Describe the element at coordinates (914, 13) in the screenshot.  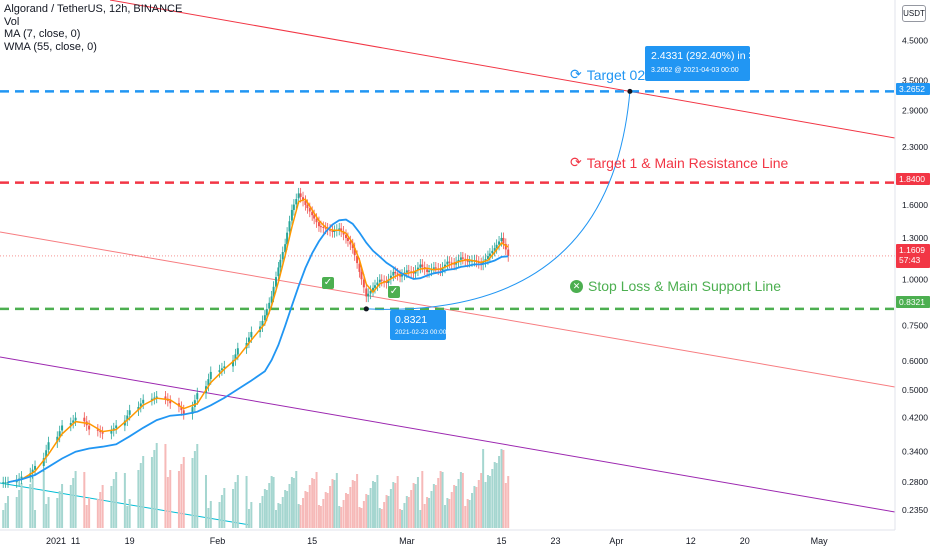
I see `currency-badge: USDT` at that location.